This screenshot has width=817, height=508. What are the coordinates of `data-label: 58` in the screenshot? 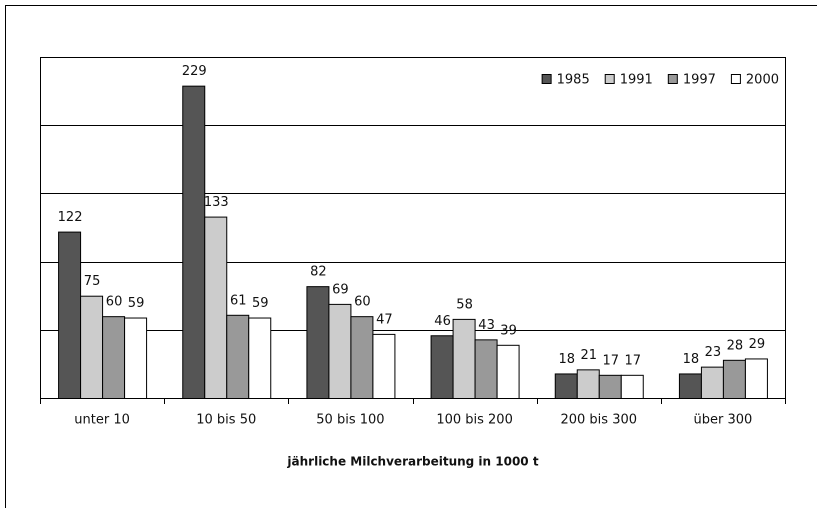 It's located at (464, 304).